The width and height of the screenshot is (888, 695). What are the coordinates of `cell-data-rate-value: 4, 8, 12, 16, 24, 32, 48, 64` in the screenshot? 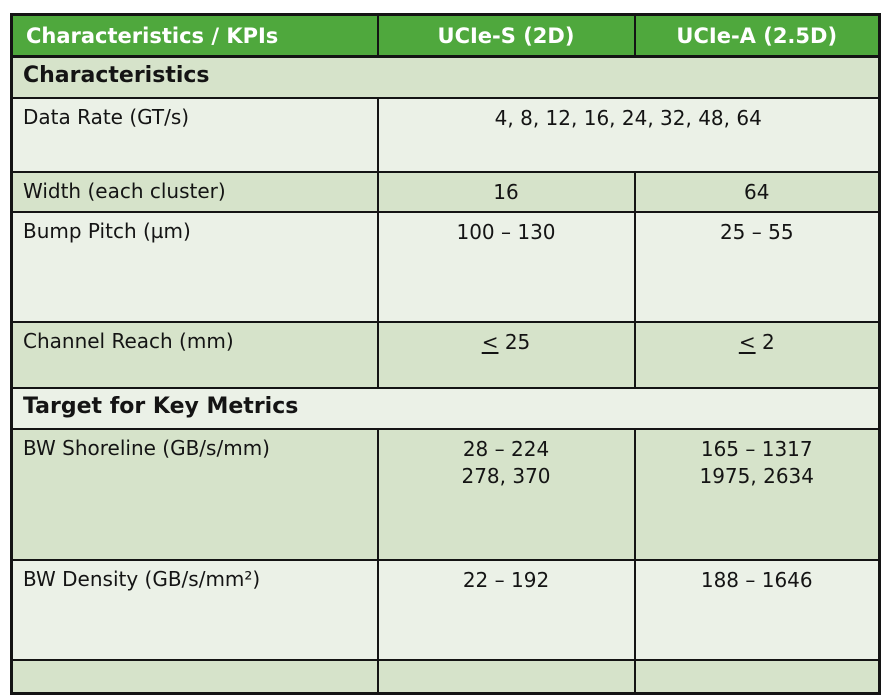 It's located at (628, 134).